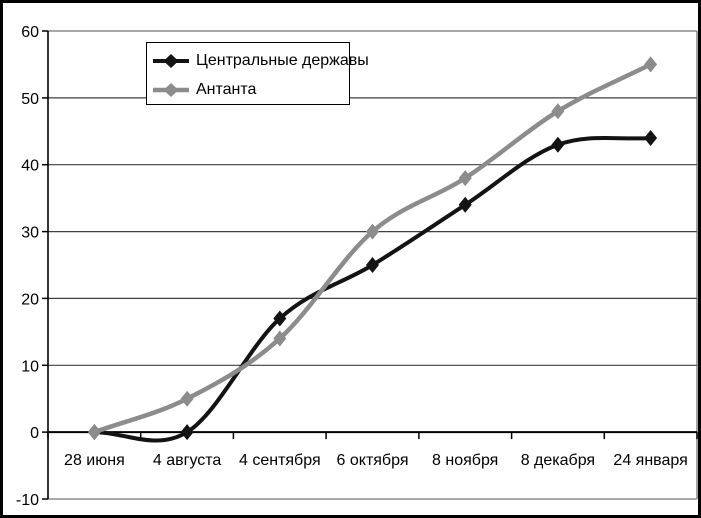  I want to click on y-tick-label: 20, so click(30, 299).